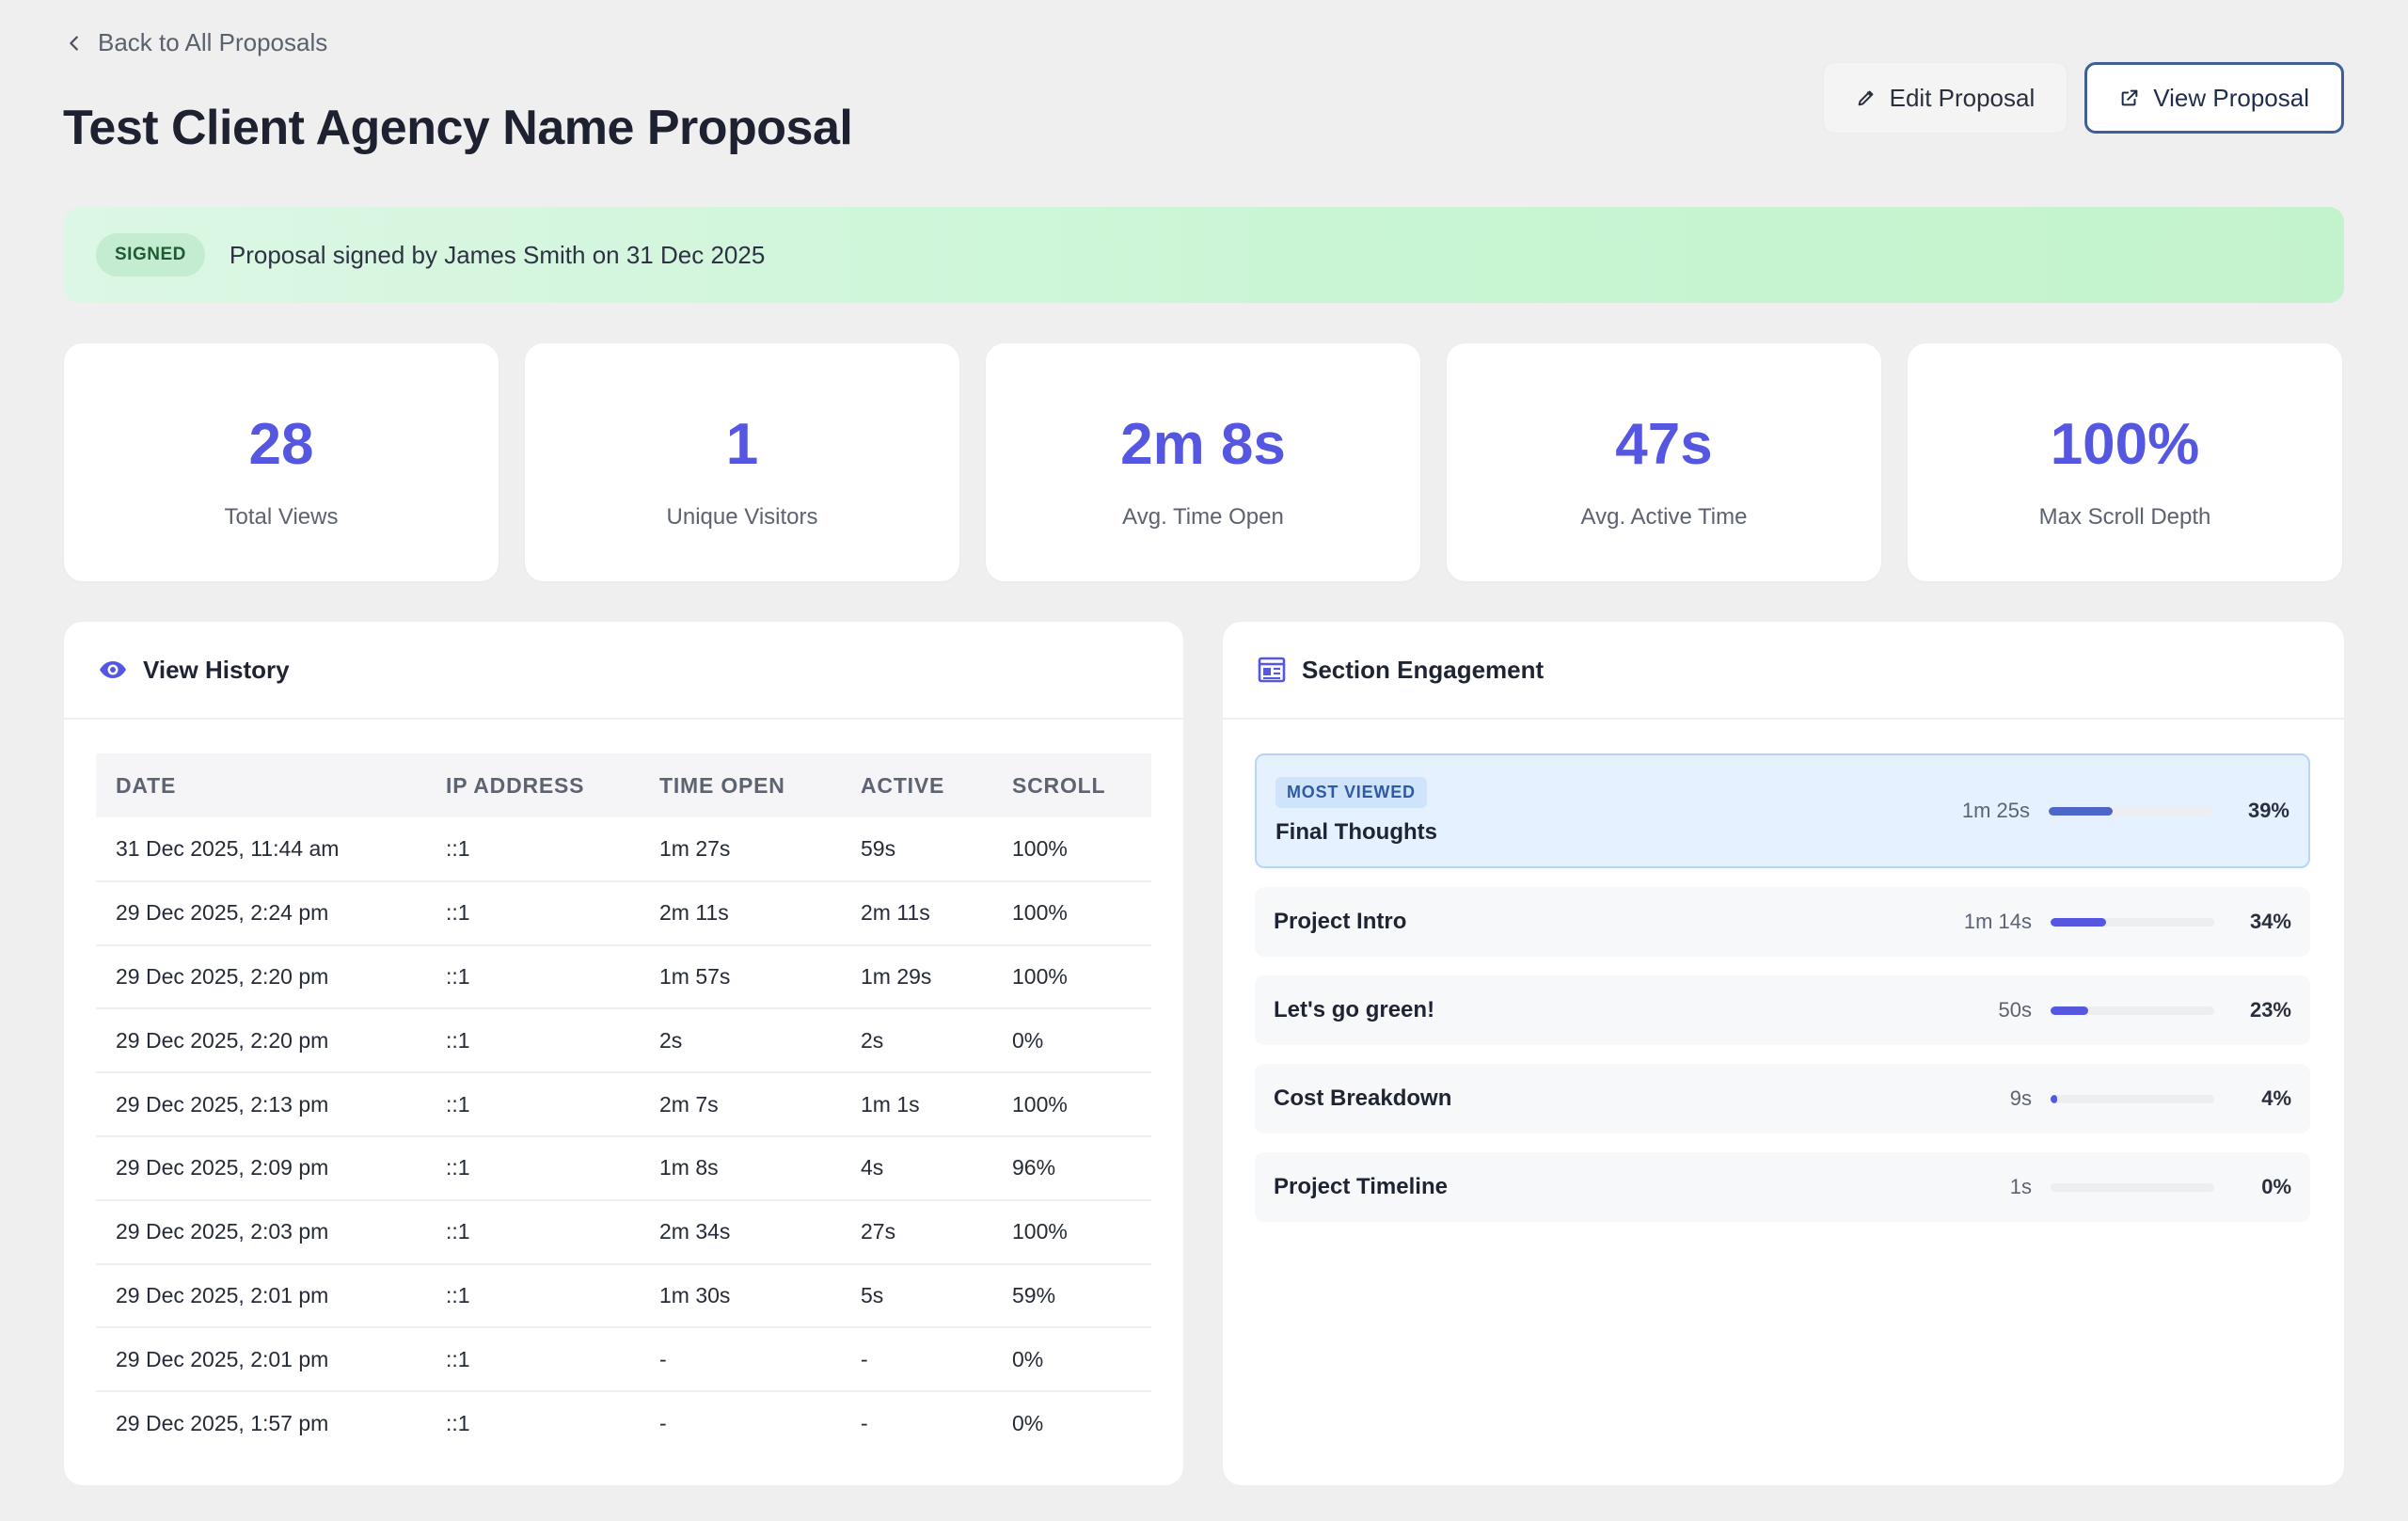 The image size is (2408, 1521). Describe the element at coordinates (1664, 517) in the screenshot. I see `stat-label: Avg. Active Time` at that location.